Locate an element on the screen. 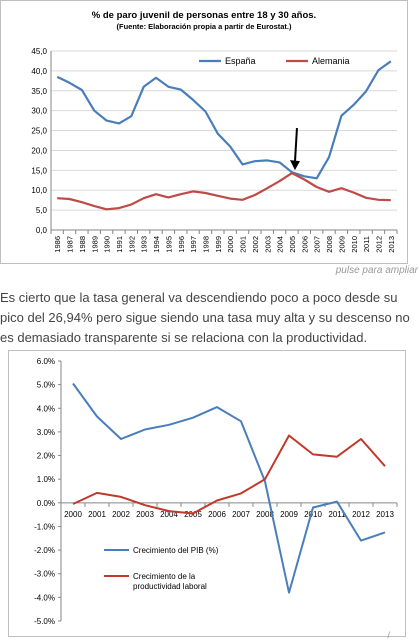  y-tick-label: 40,0 is located at coordinates (39, 71).